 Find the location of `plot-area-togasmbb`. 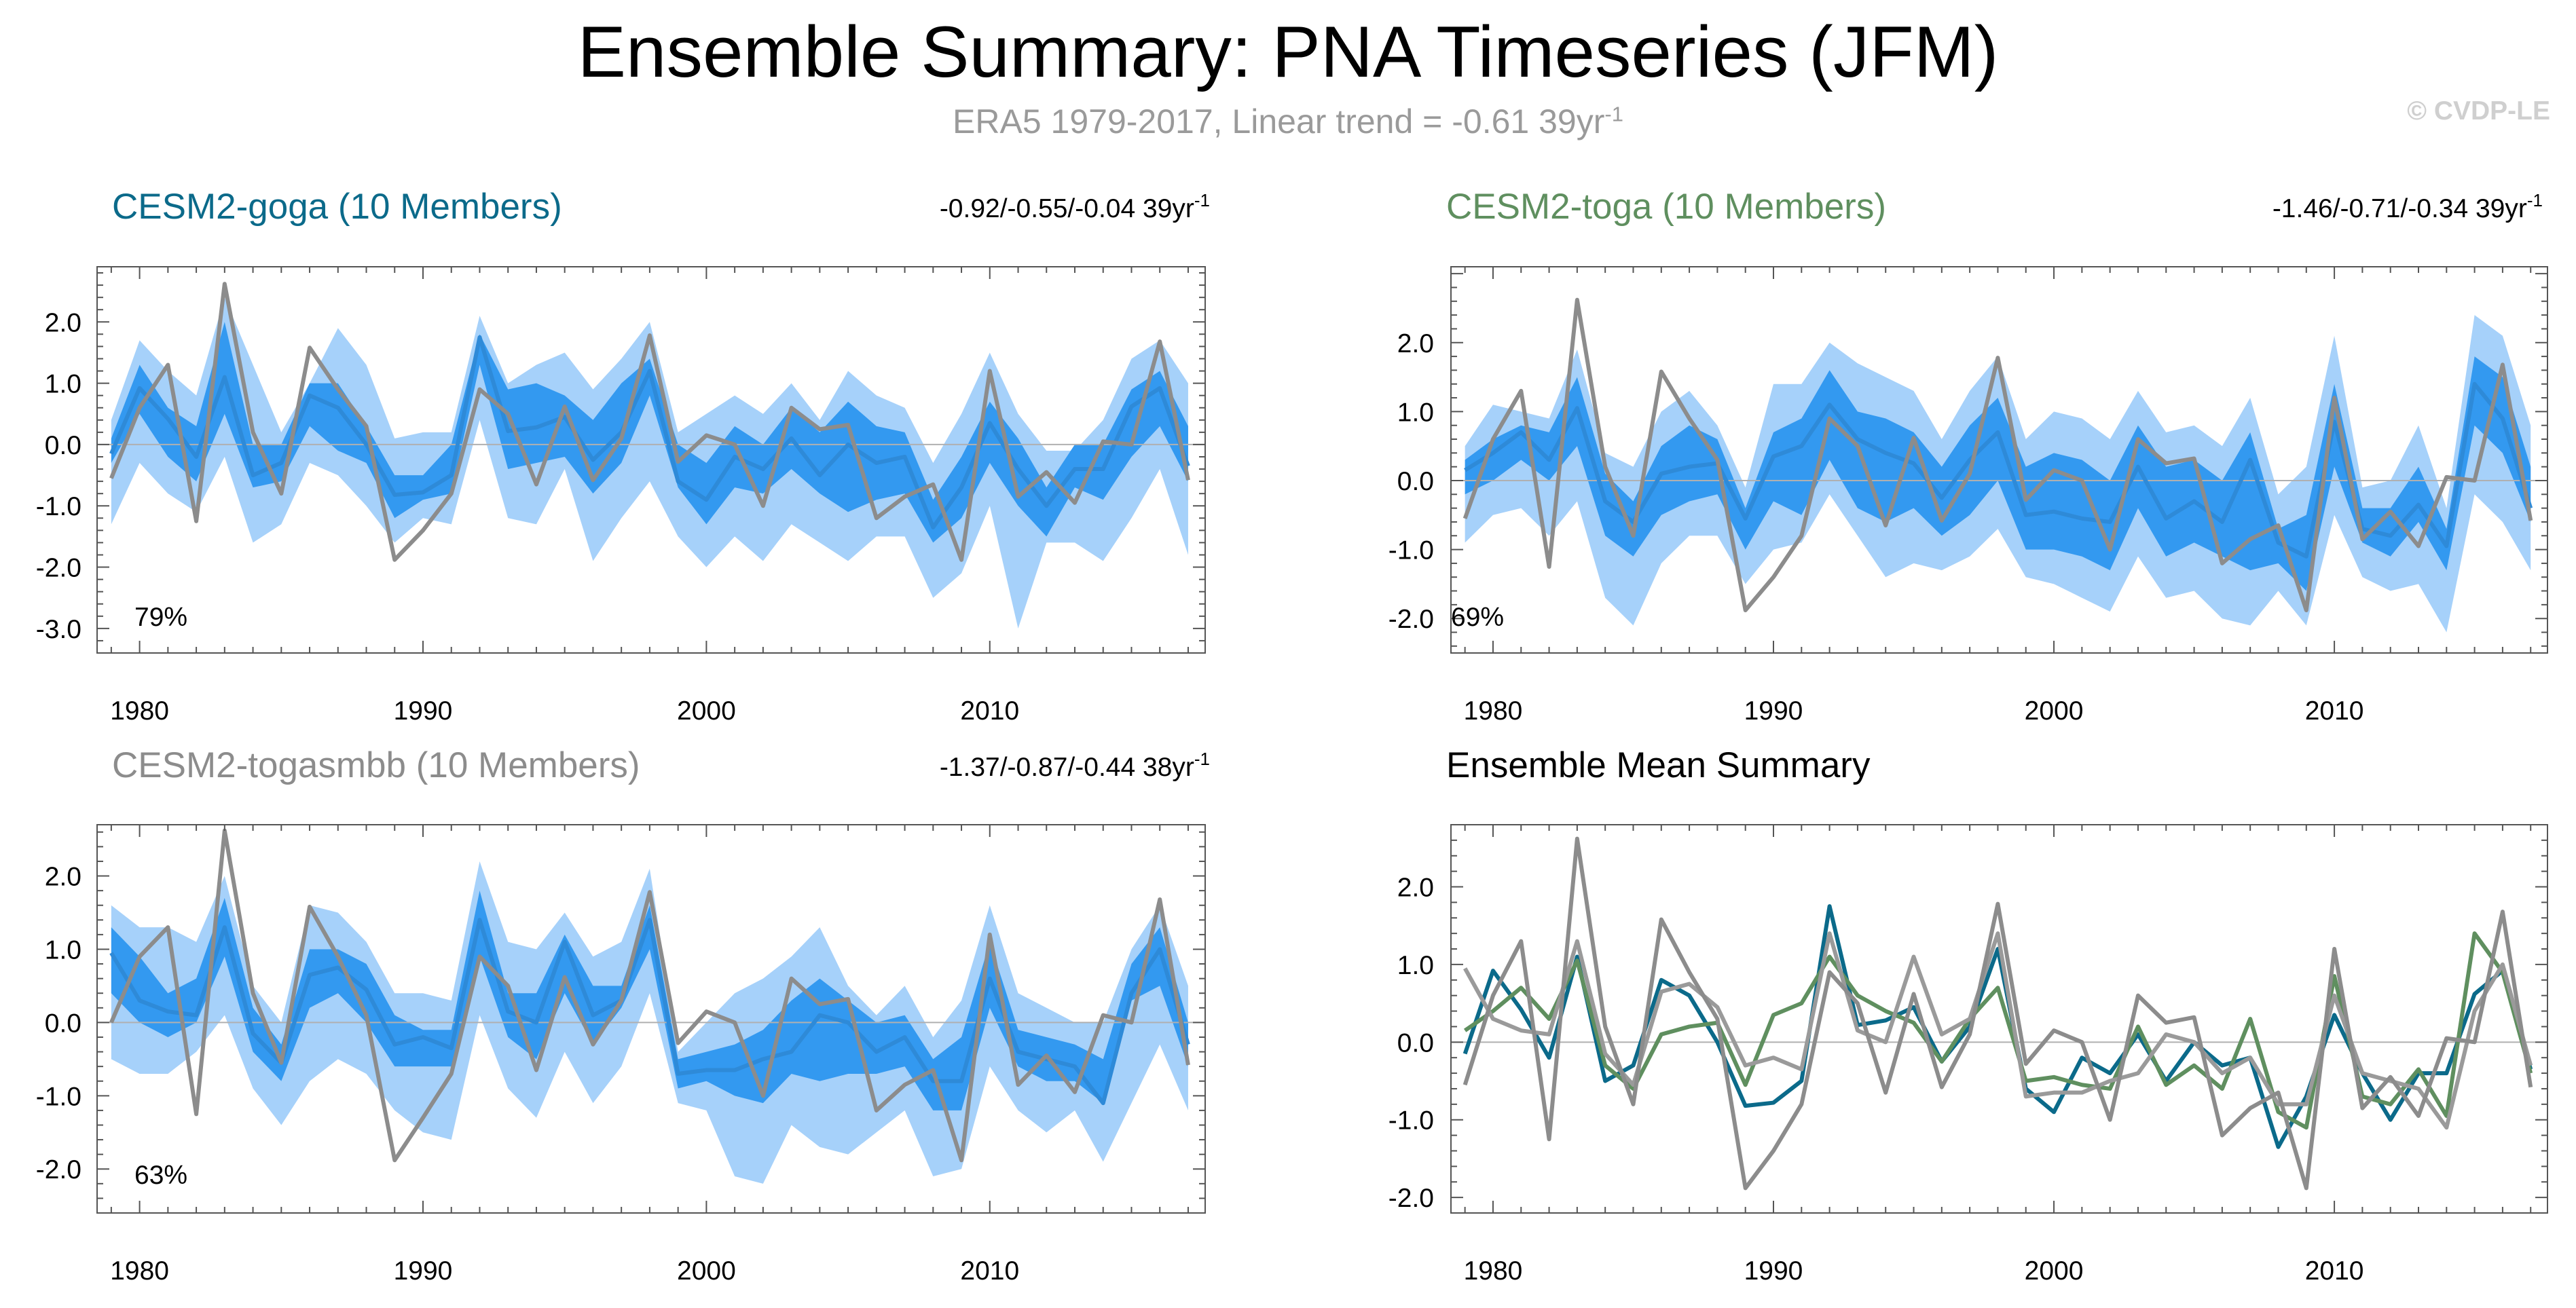

plot-area-togasmbb is located at coordinates (651, 1006).